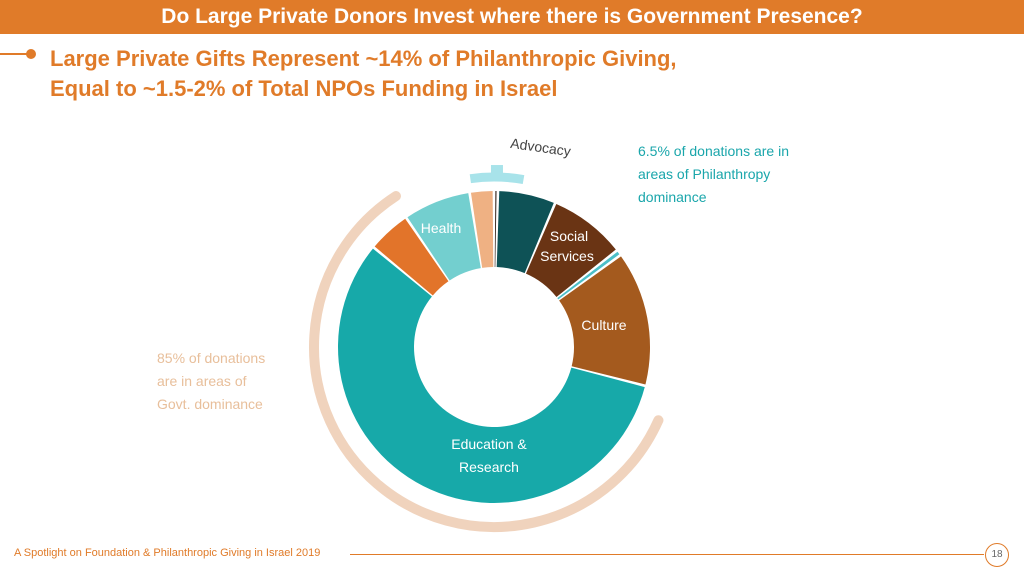 This screenshot has width=1024, height=576. I want to click on government-note-line-3: Govt. dominance, so click(210, 404).